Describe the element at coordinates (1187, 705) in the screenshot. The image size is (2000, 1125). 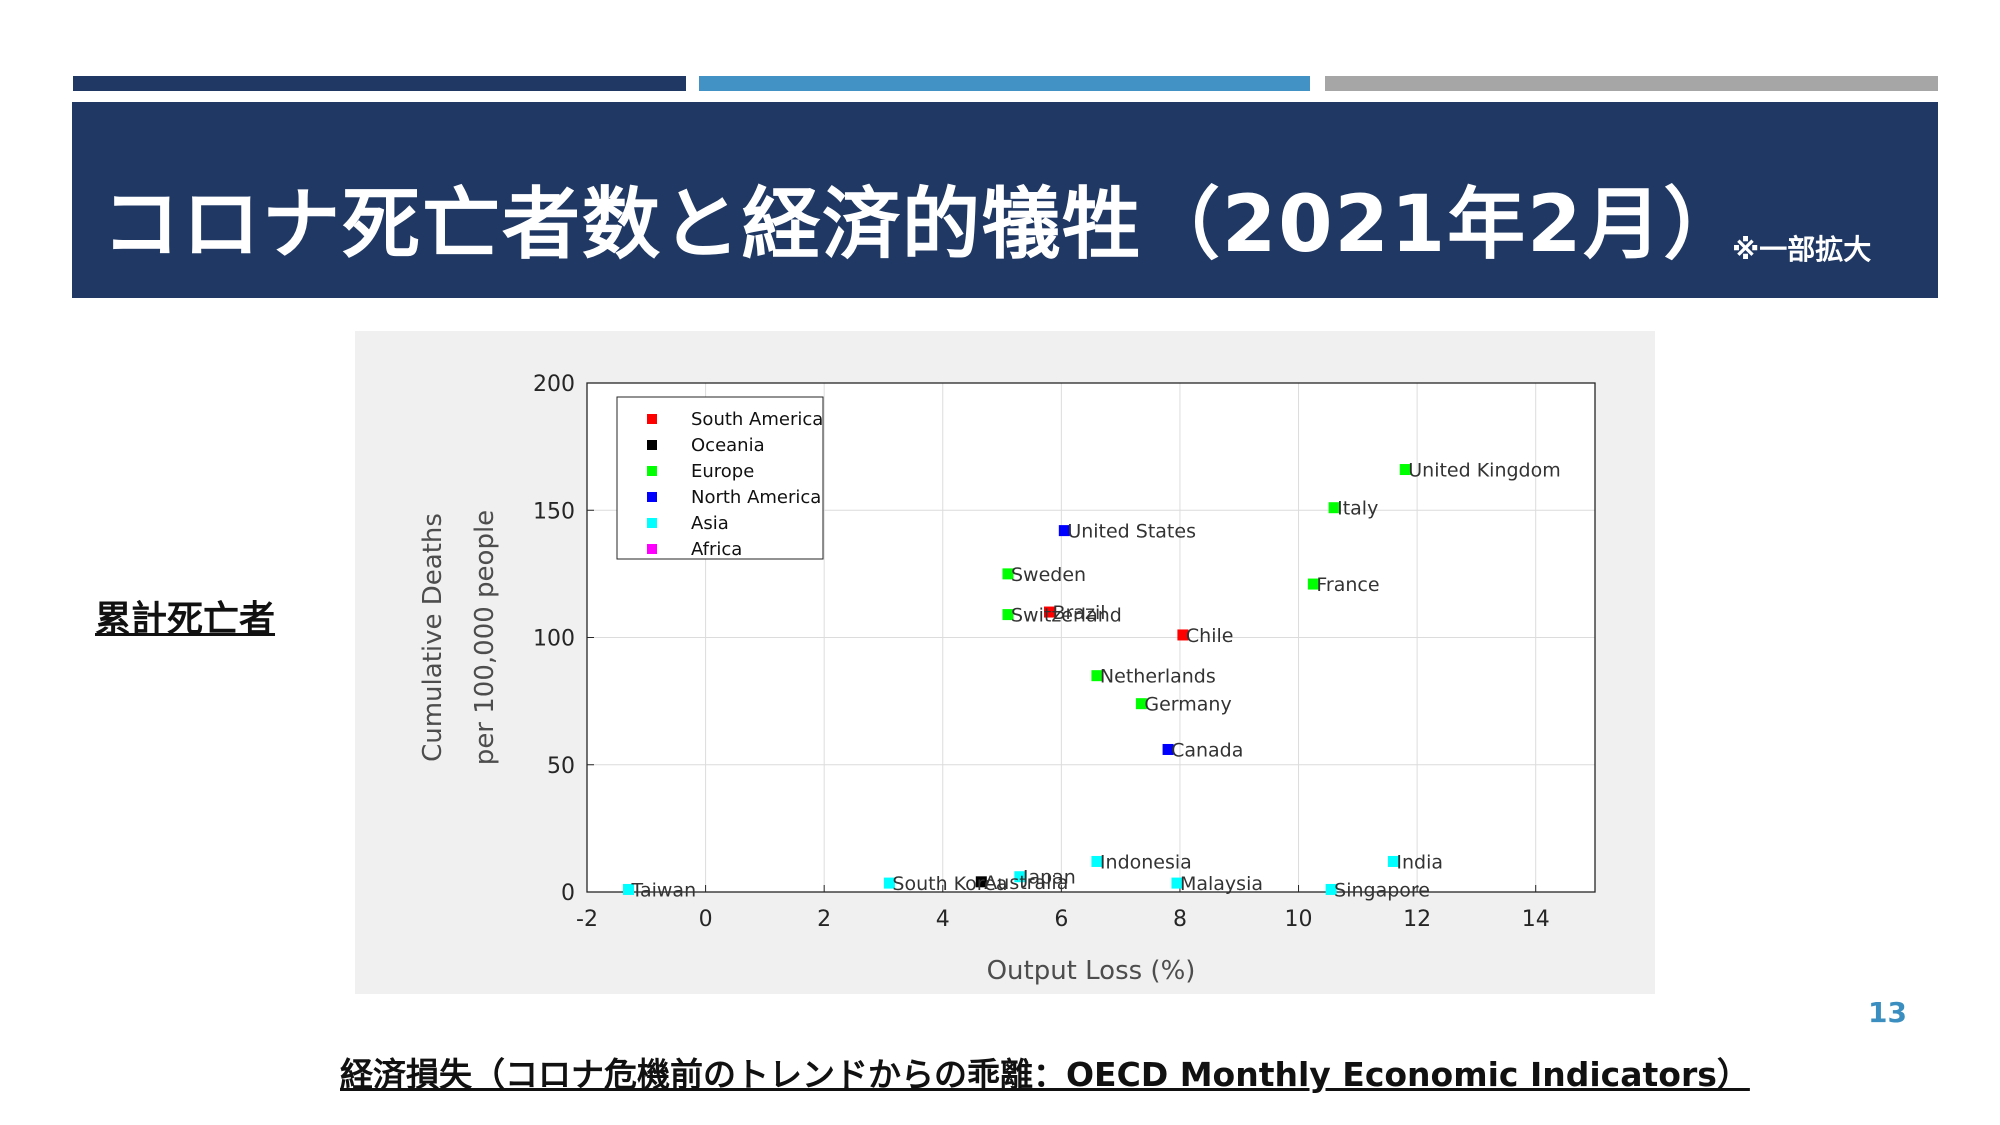
I see `point-label: Germany` at that location.